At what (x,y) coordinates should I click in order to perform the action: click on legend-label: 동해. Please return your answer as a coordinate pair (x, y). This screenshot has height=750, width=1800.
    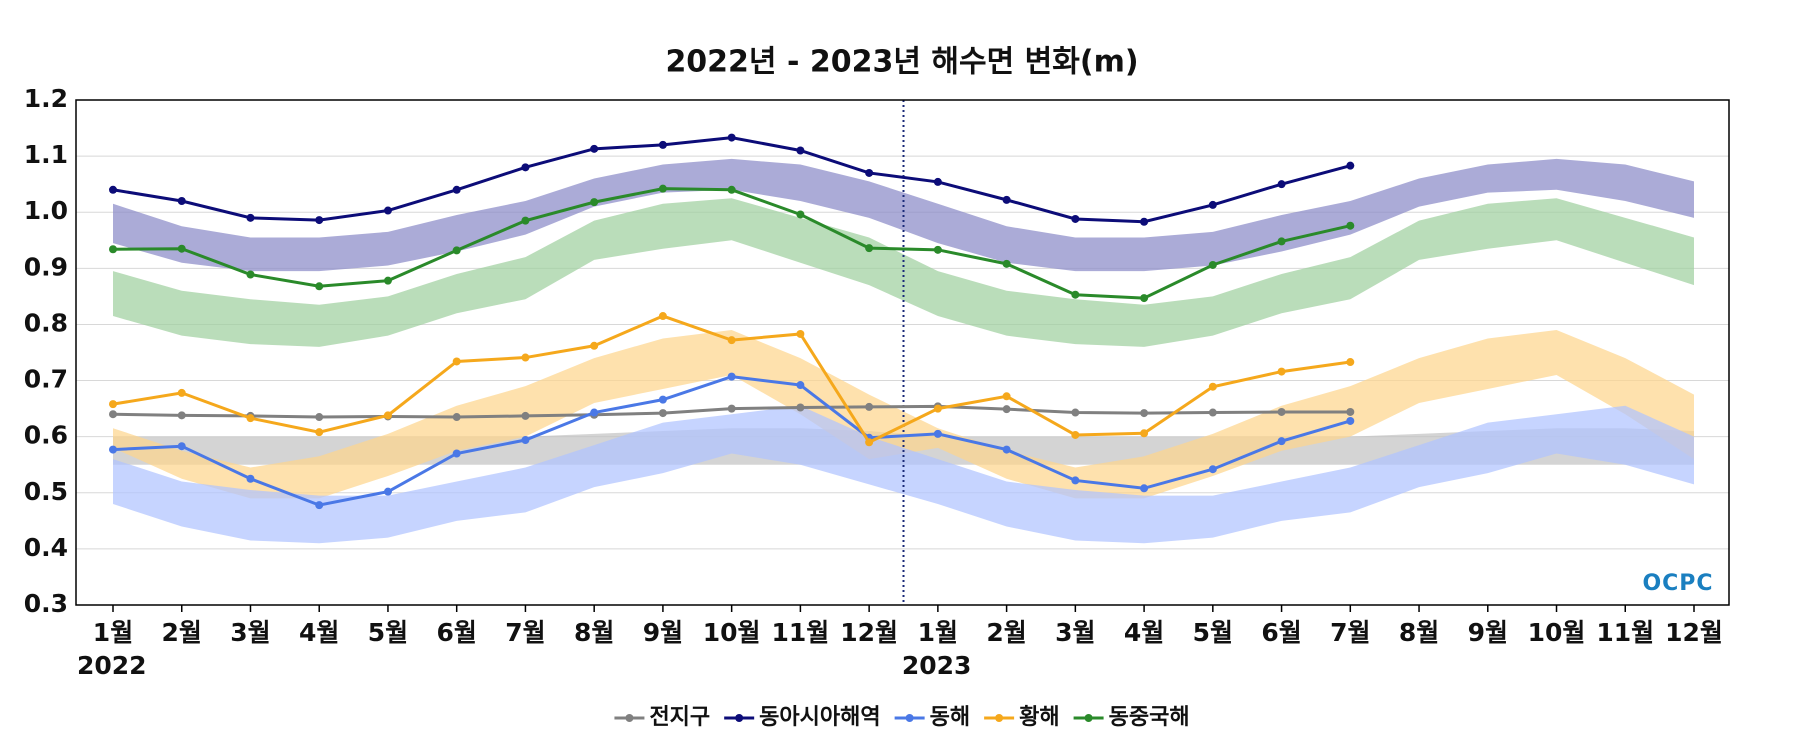
    Looking at the image, I should click on (950, 717).